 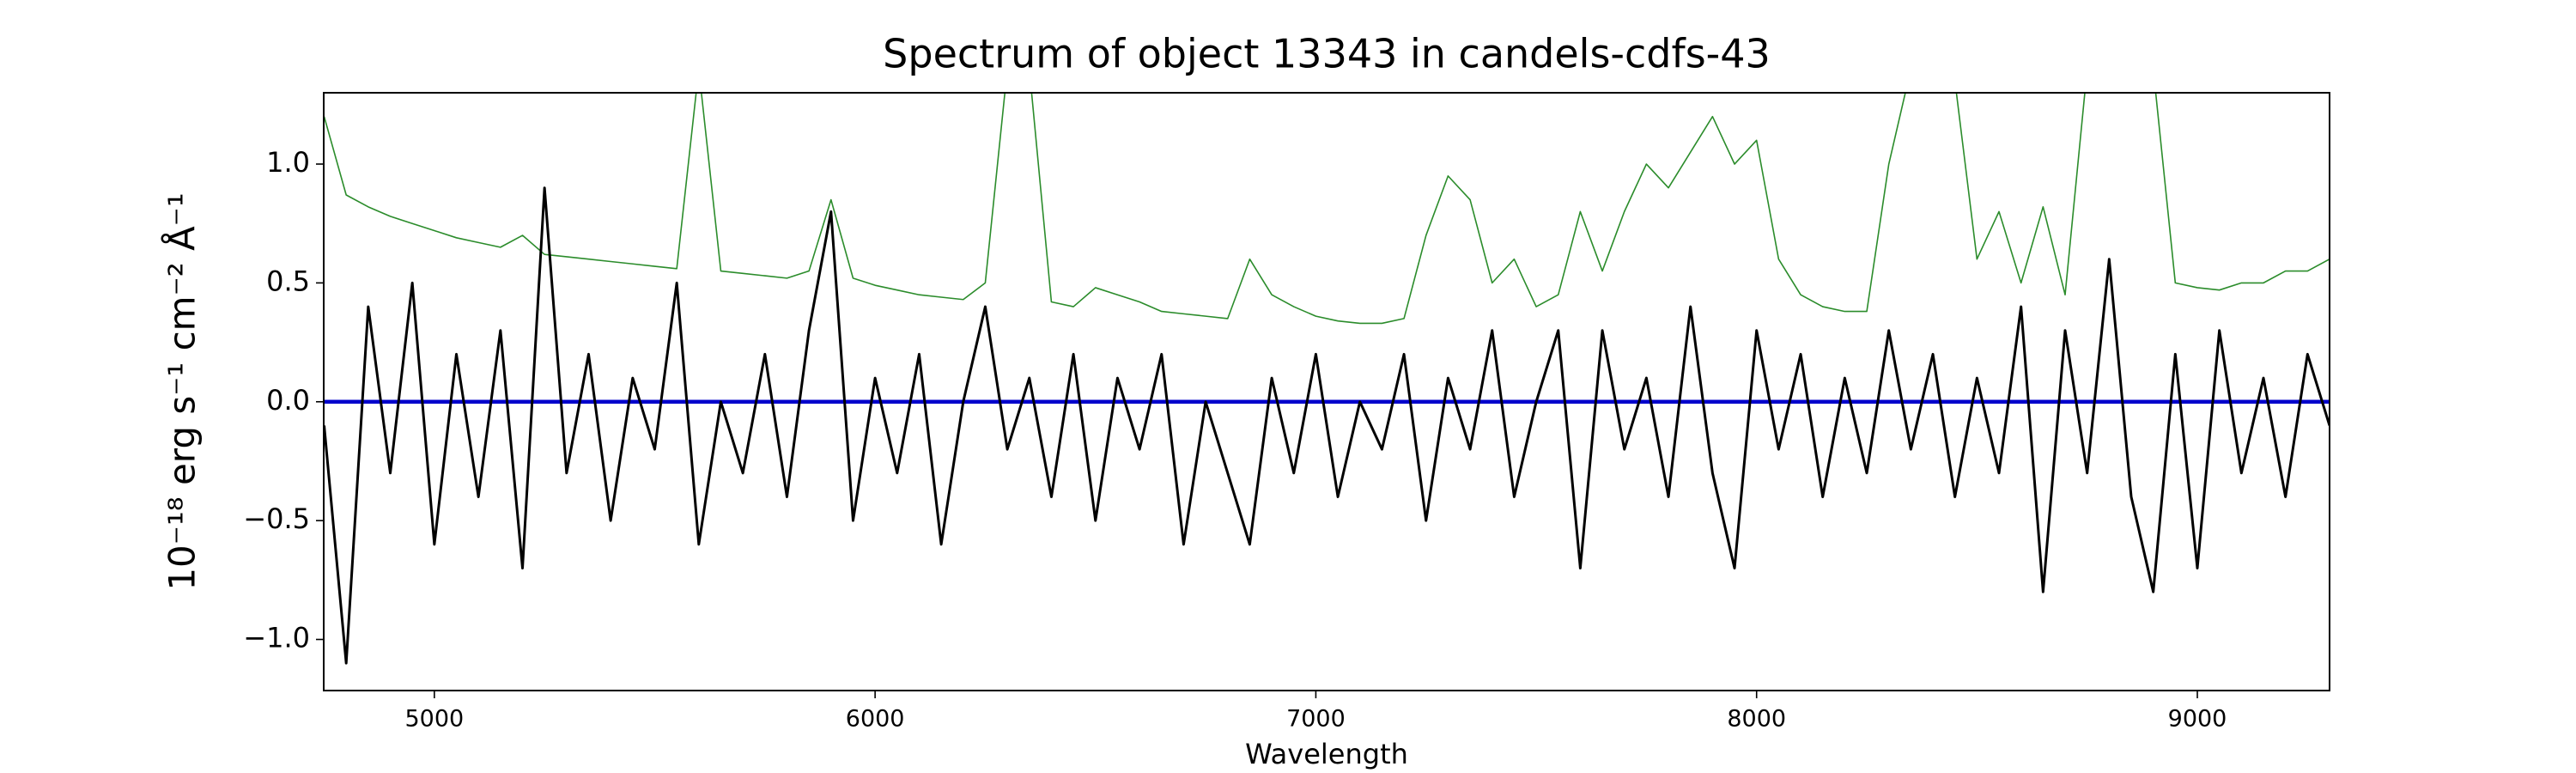 What do you see at coordinates (434, 719) in the screenshot?
I see `x-tick-label: 5000` at bounding box center [434, 719].